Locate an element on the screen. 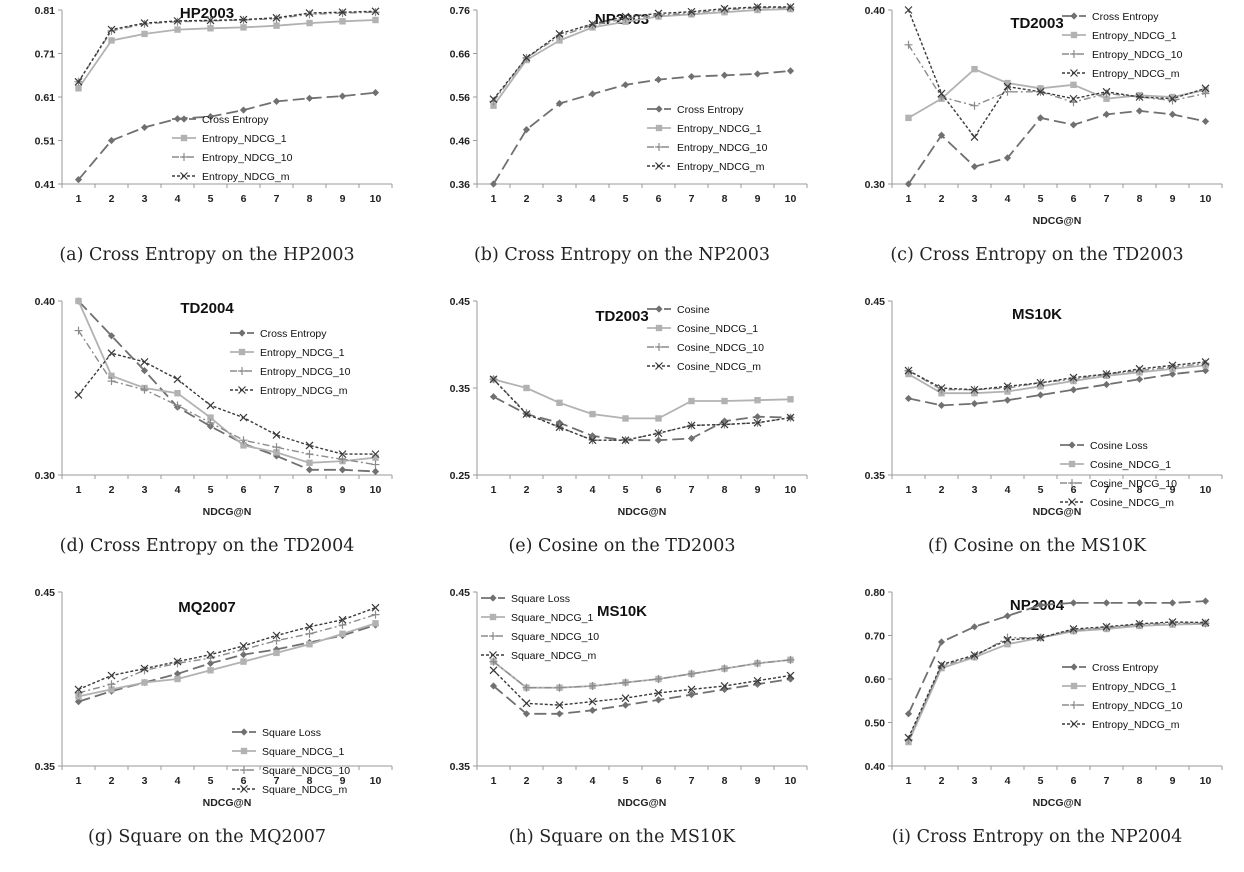 This screenshot has width=1244, height=872. x-tick-label: 10 is located at coordinates (791, 490).